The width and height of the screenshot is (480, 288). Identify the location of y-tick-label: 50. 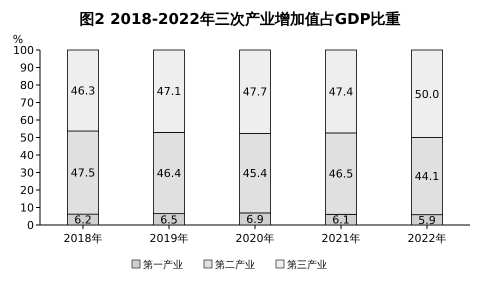
(27, 138).